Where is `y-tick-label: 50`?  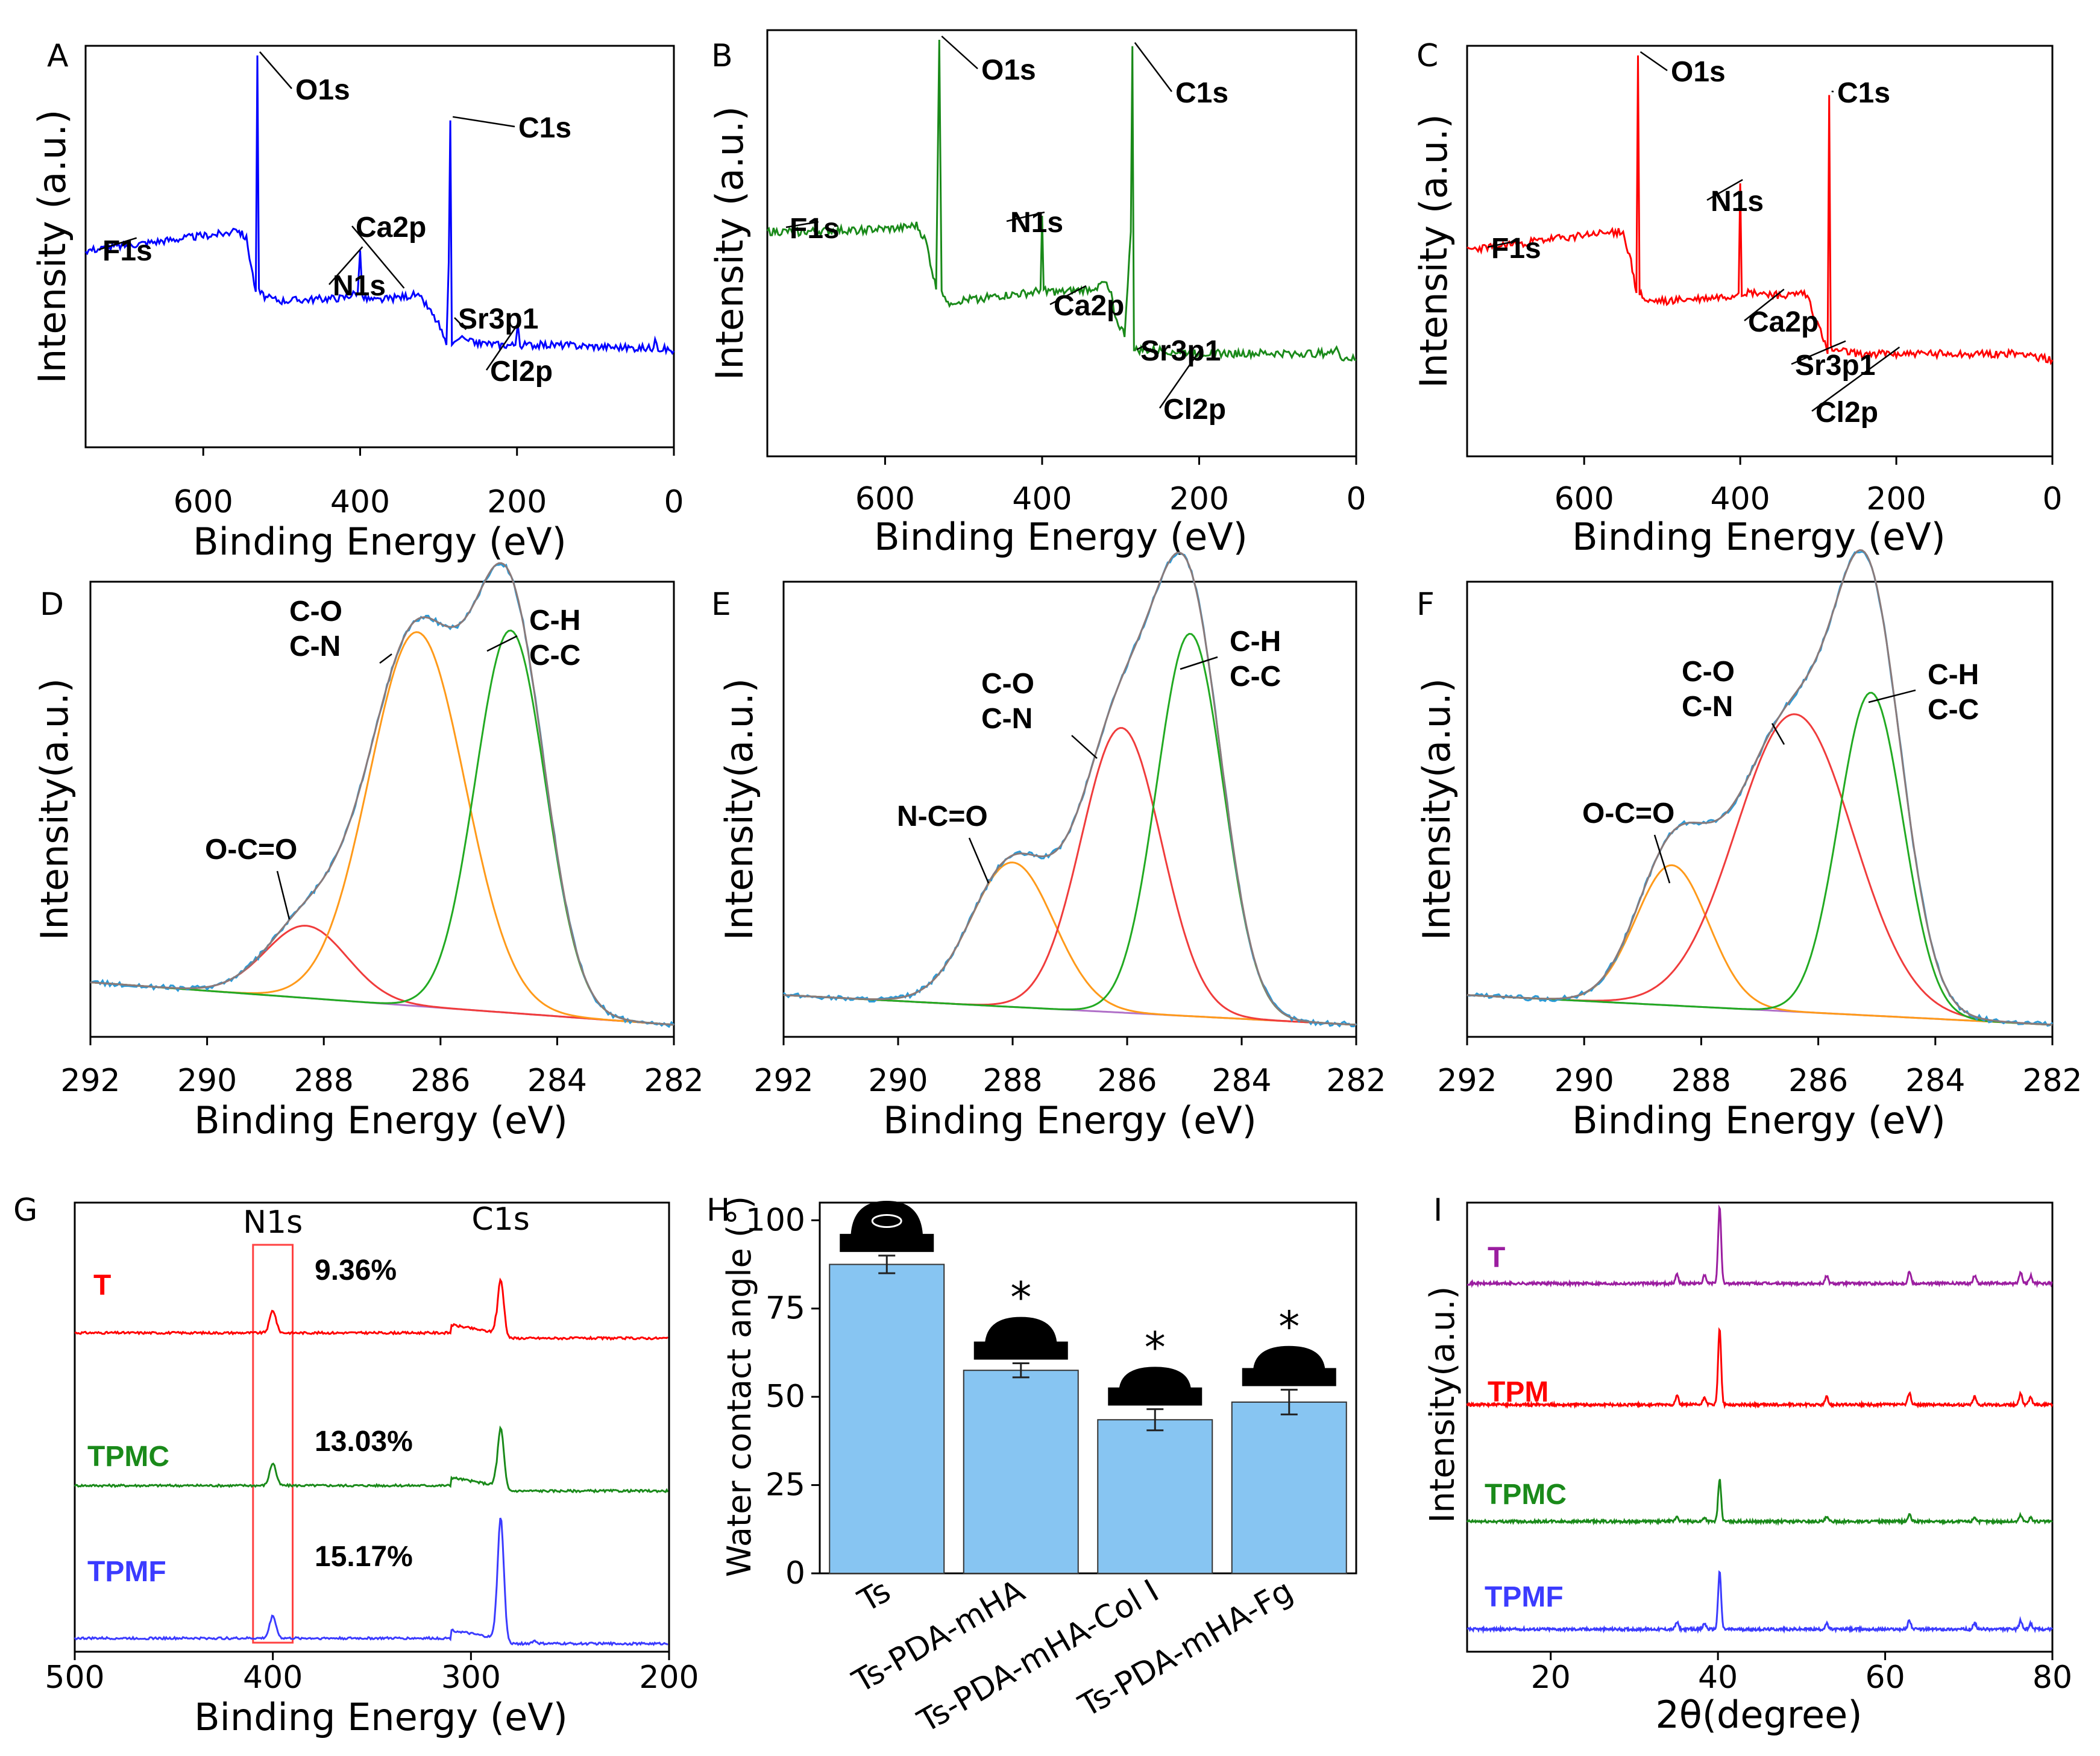
y-tick-label: 50 is located at coordinates (785, 1397).